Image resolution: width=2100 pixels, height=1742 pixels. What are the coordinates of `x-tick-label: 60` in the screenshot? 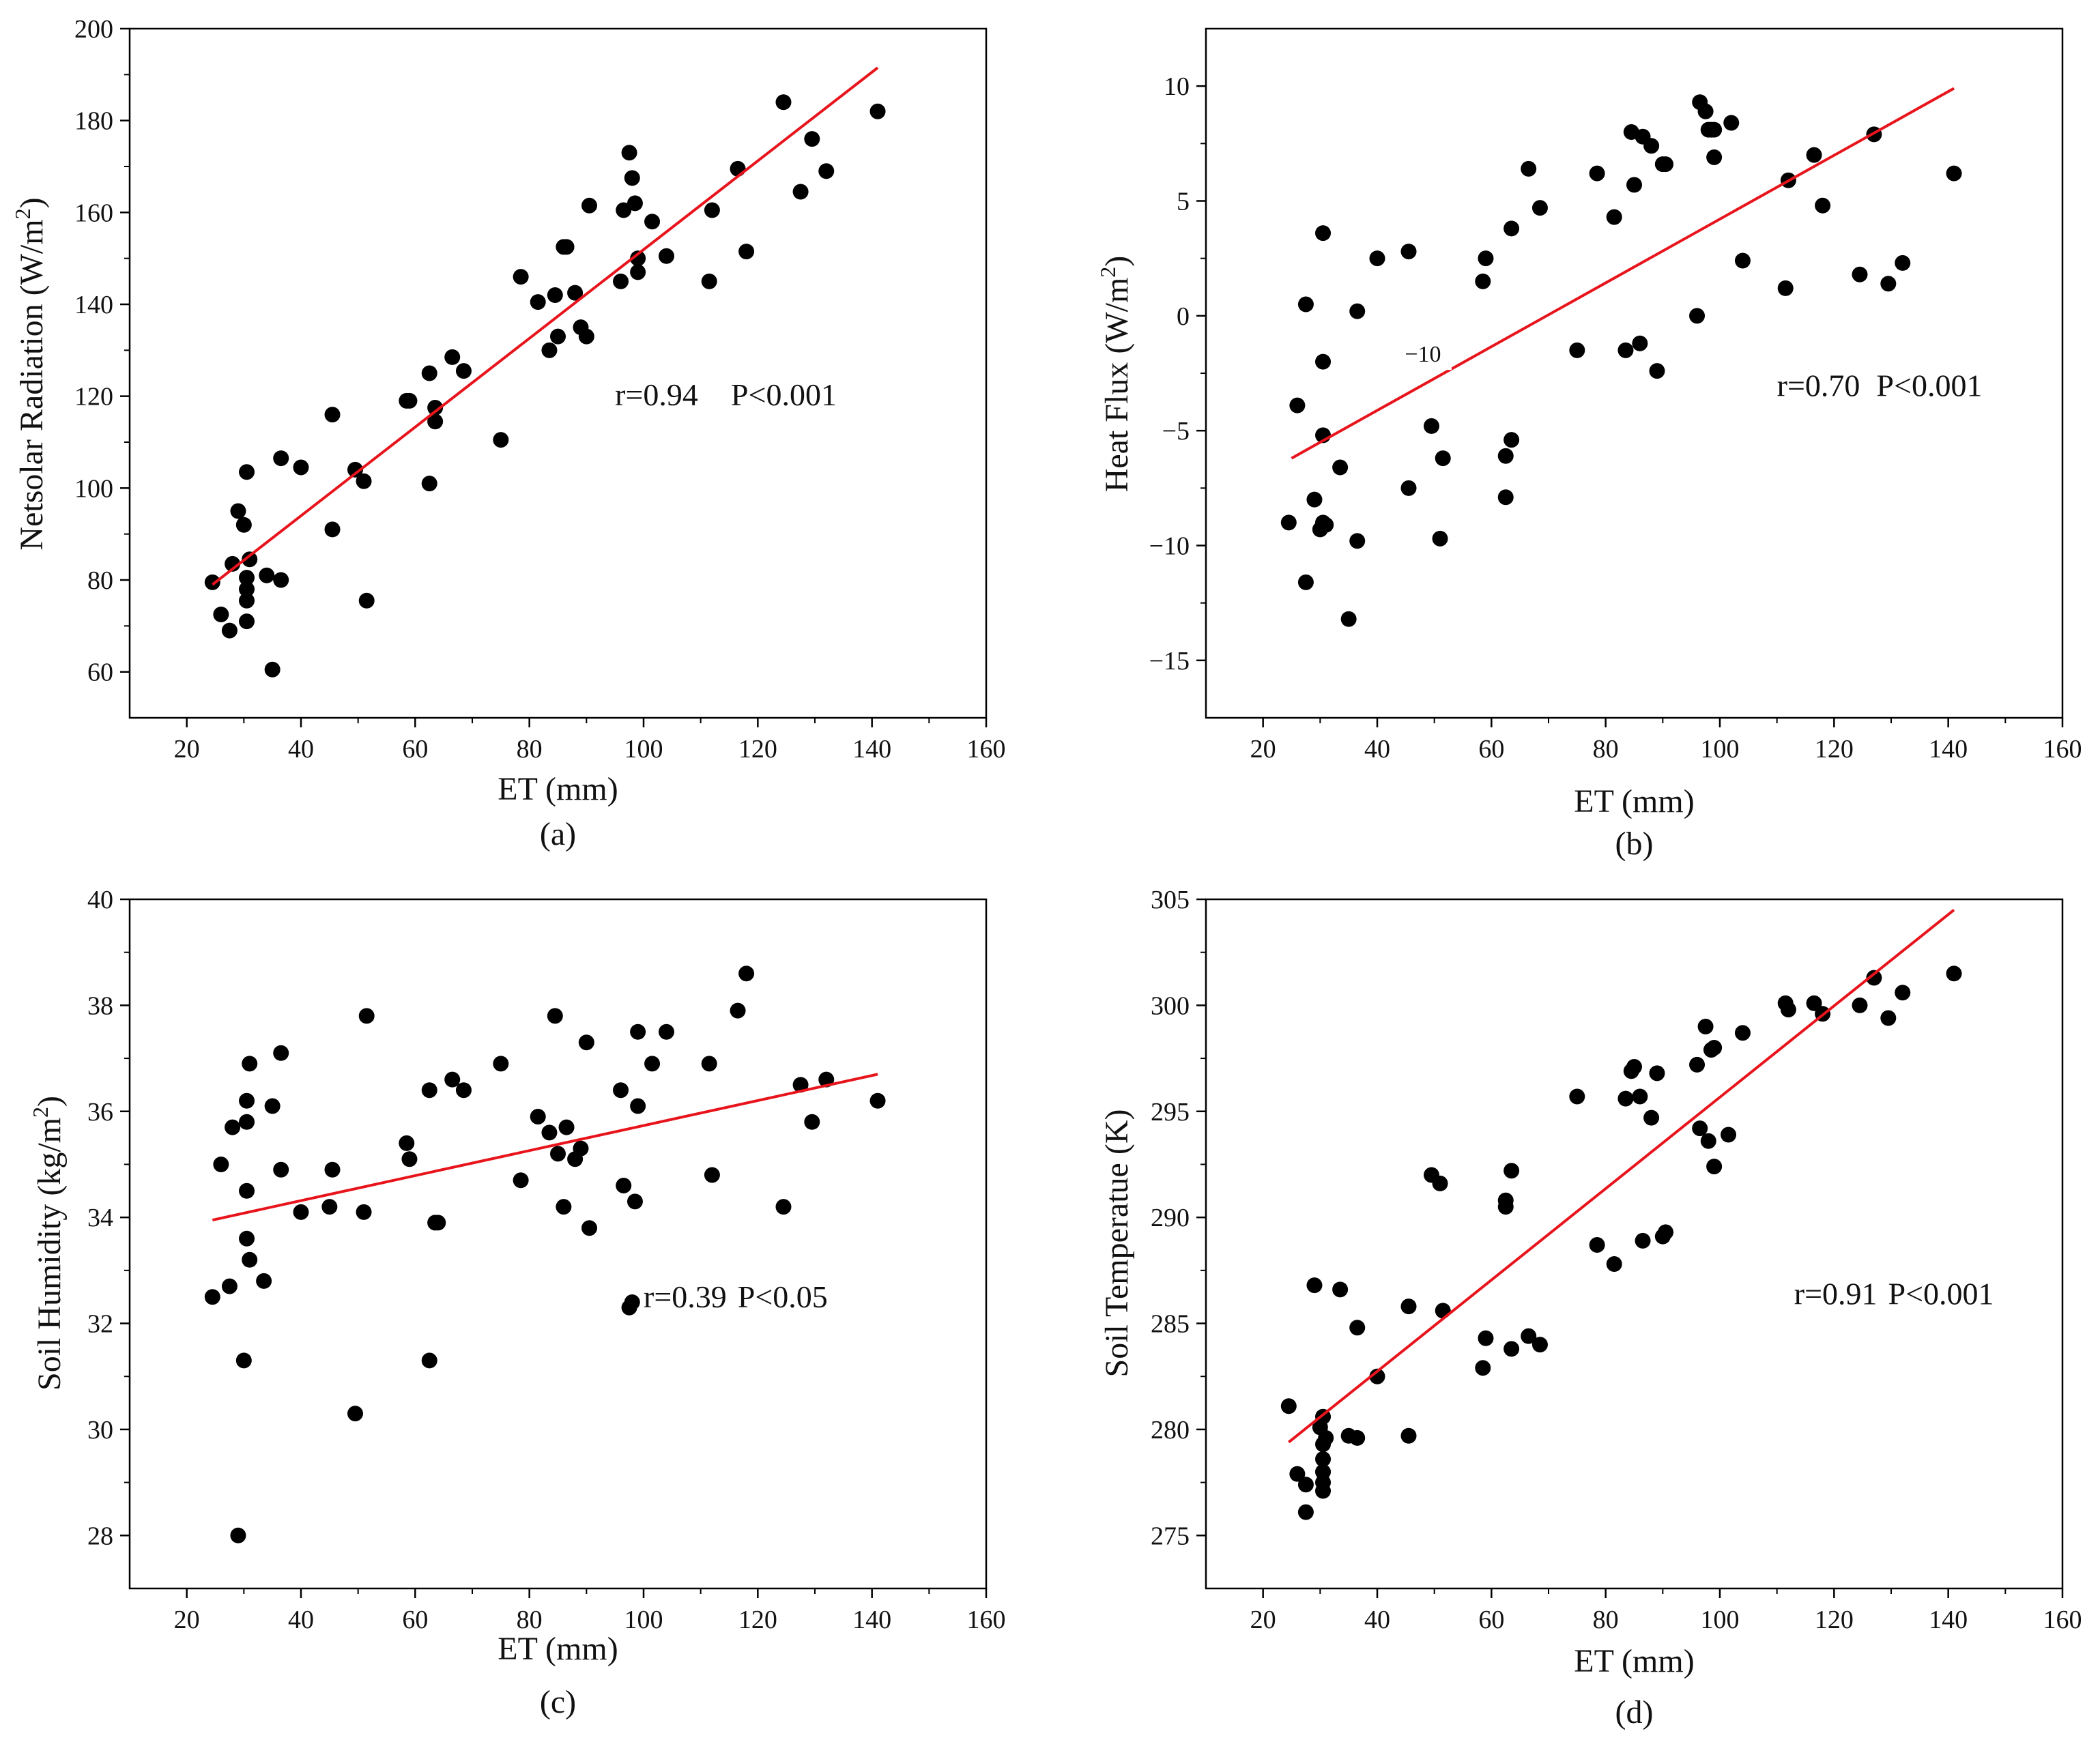 It's located at (1491, 1620).